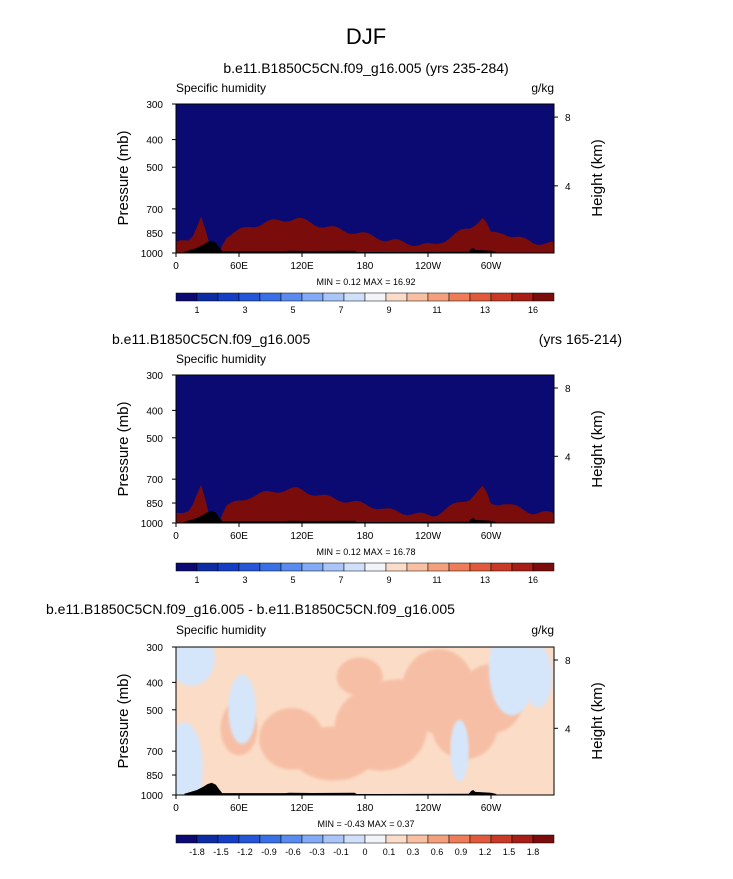  What do you see at coordinates (365, 303) in the screenshot?
I see `panel-a-colorbar: 1 3 5 7 9 11 13 16` at bounding box center [365, 303].